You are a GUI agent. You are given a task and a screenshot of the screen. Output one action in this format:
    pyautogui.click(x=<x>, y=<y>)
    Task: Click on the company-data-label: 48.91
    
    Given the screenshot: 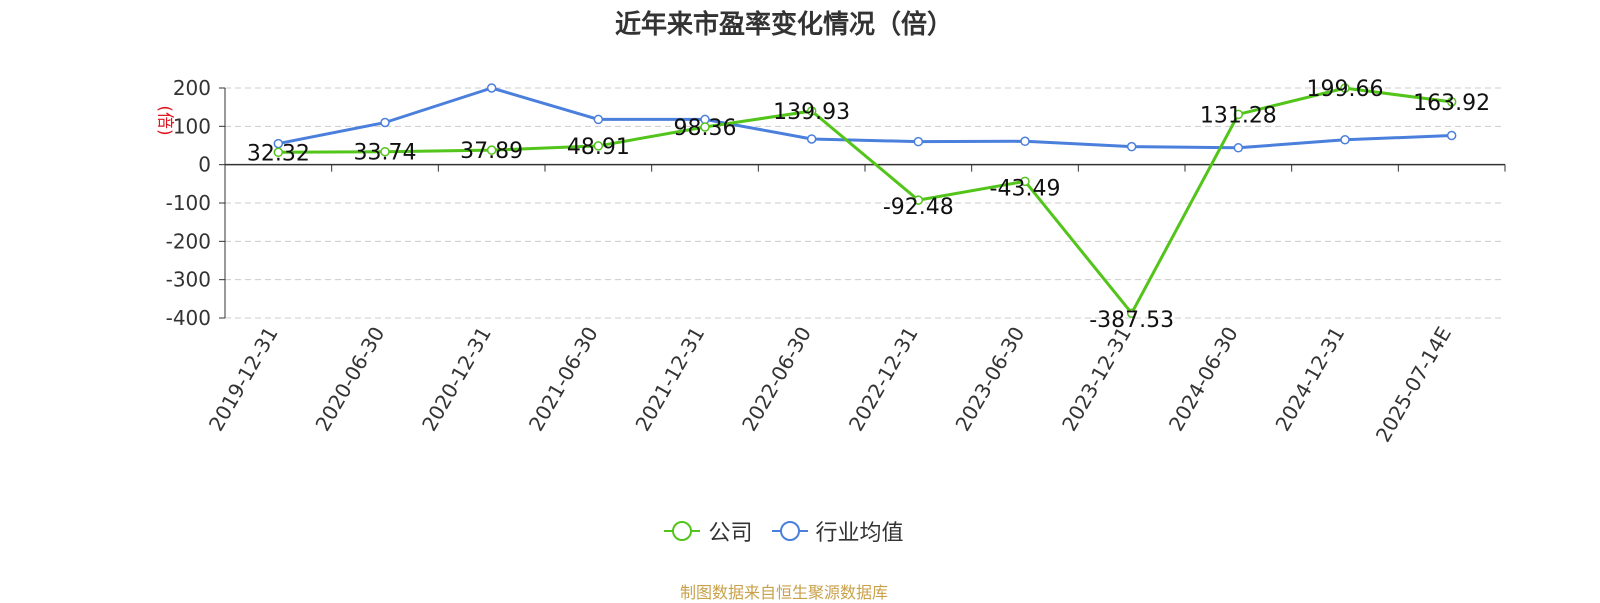 What is the action you would take?
    pyautogui.click(x=598, y=147)
    